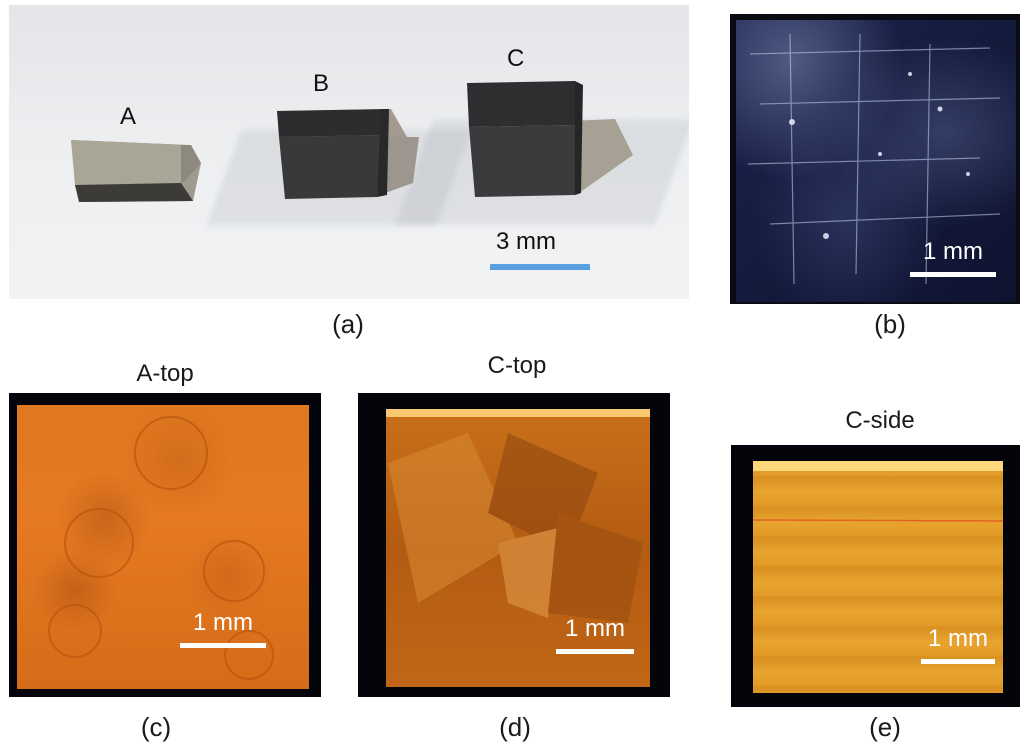 Image resolution: width=1026 pixels, height=749 pixels. I want to click on label-crystal-a: A, so click(128, 116).